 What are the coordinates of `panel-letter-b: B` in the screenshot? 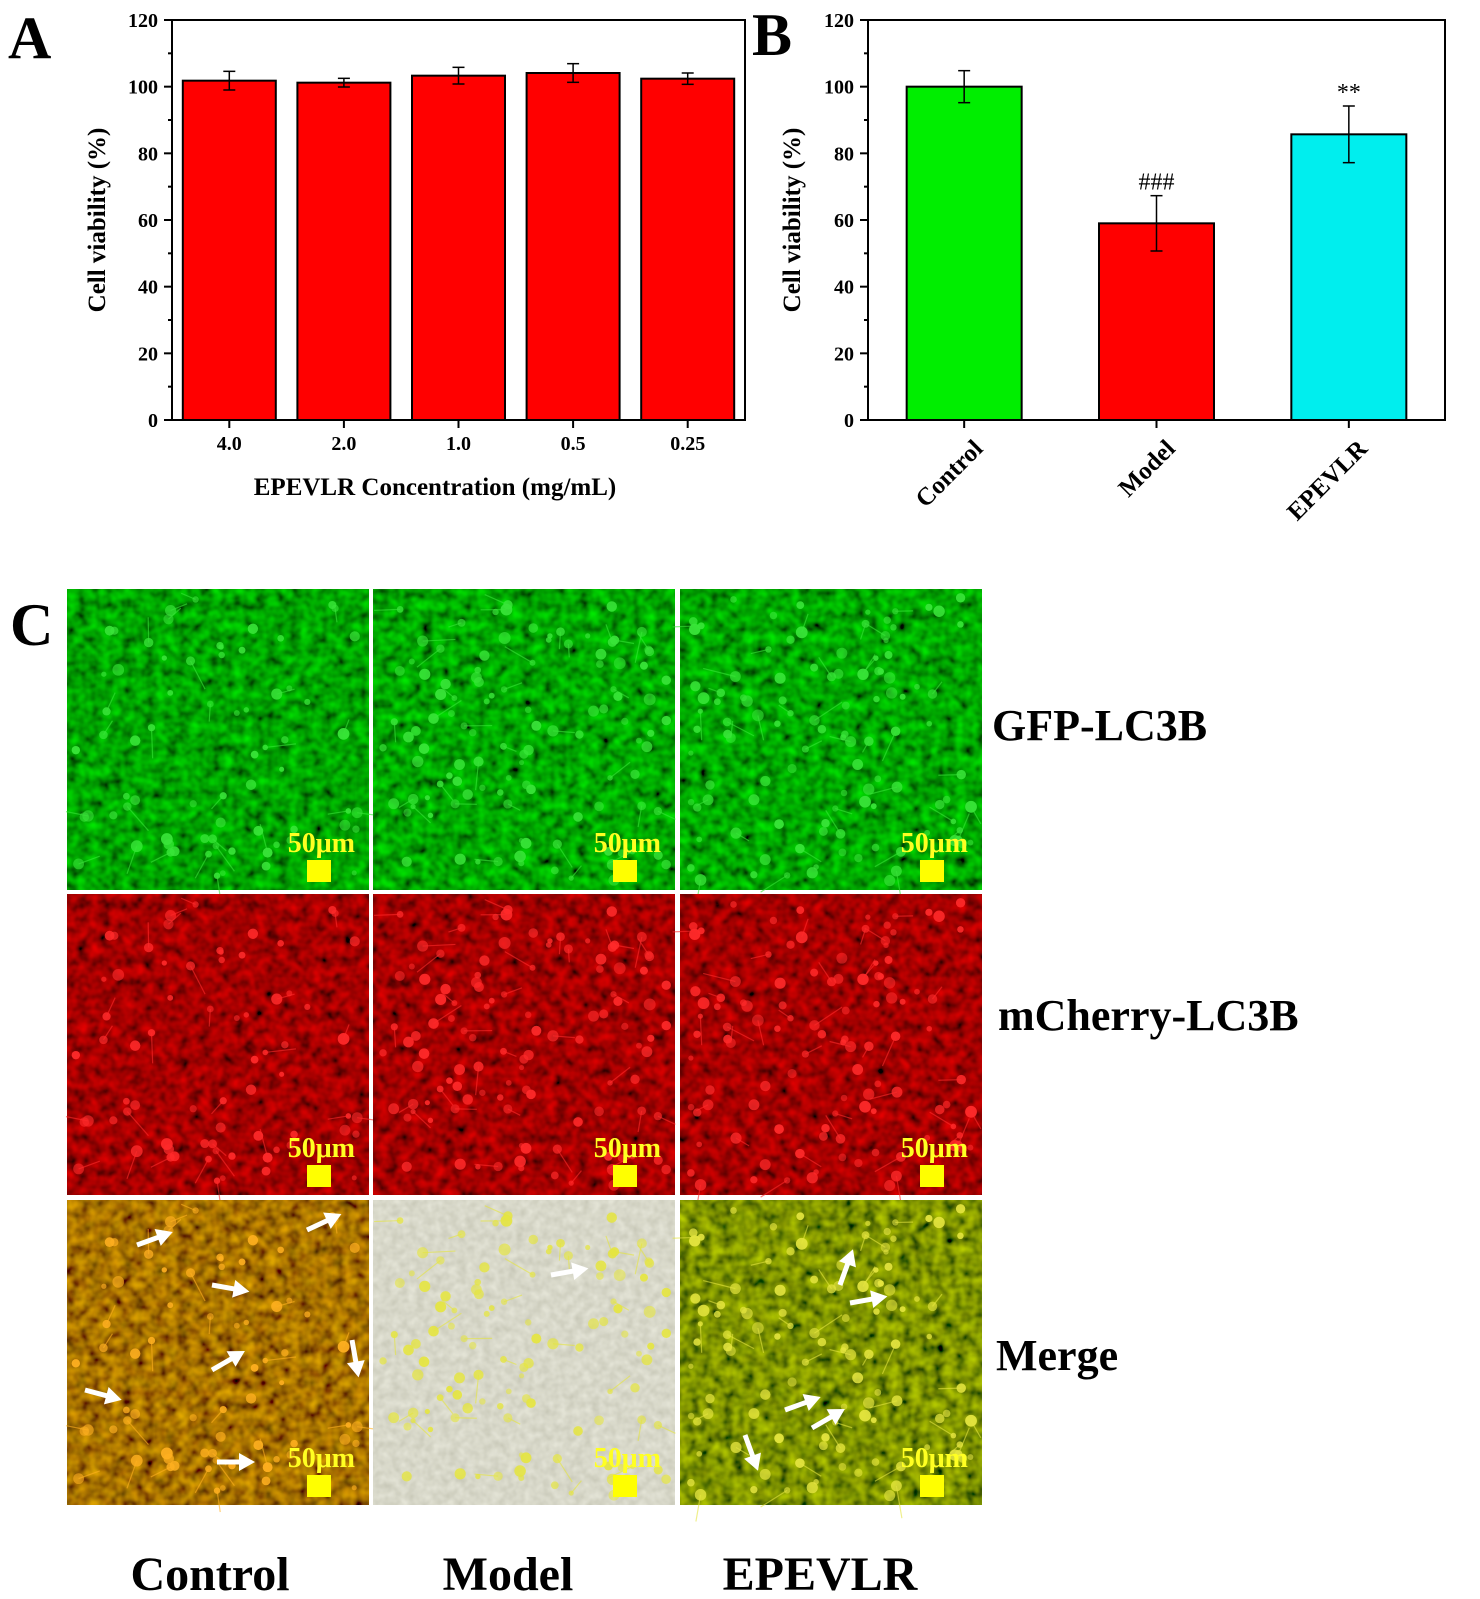 It's located at (772, 35).